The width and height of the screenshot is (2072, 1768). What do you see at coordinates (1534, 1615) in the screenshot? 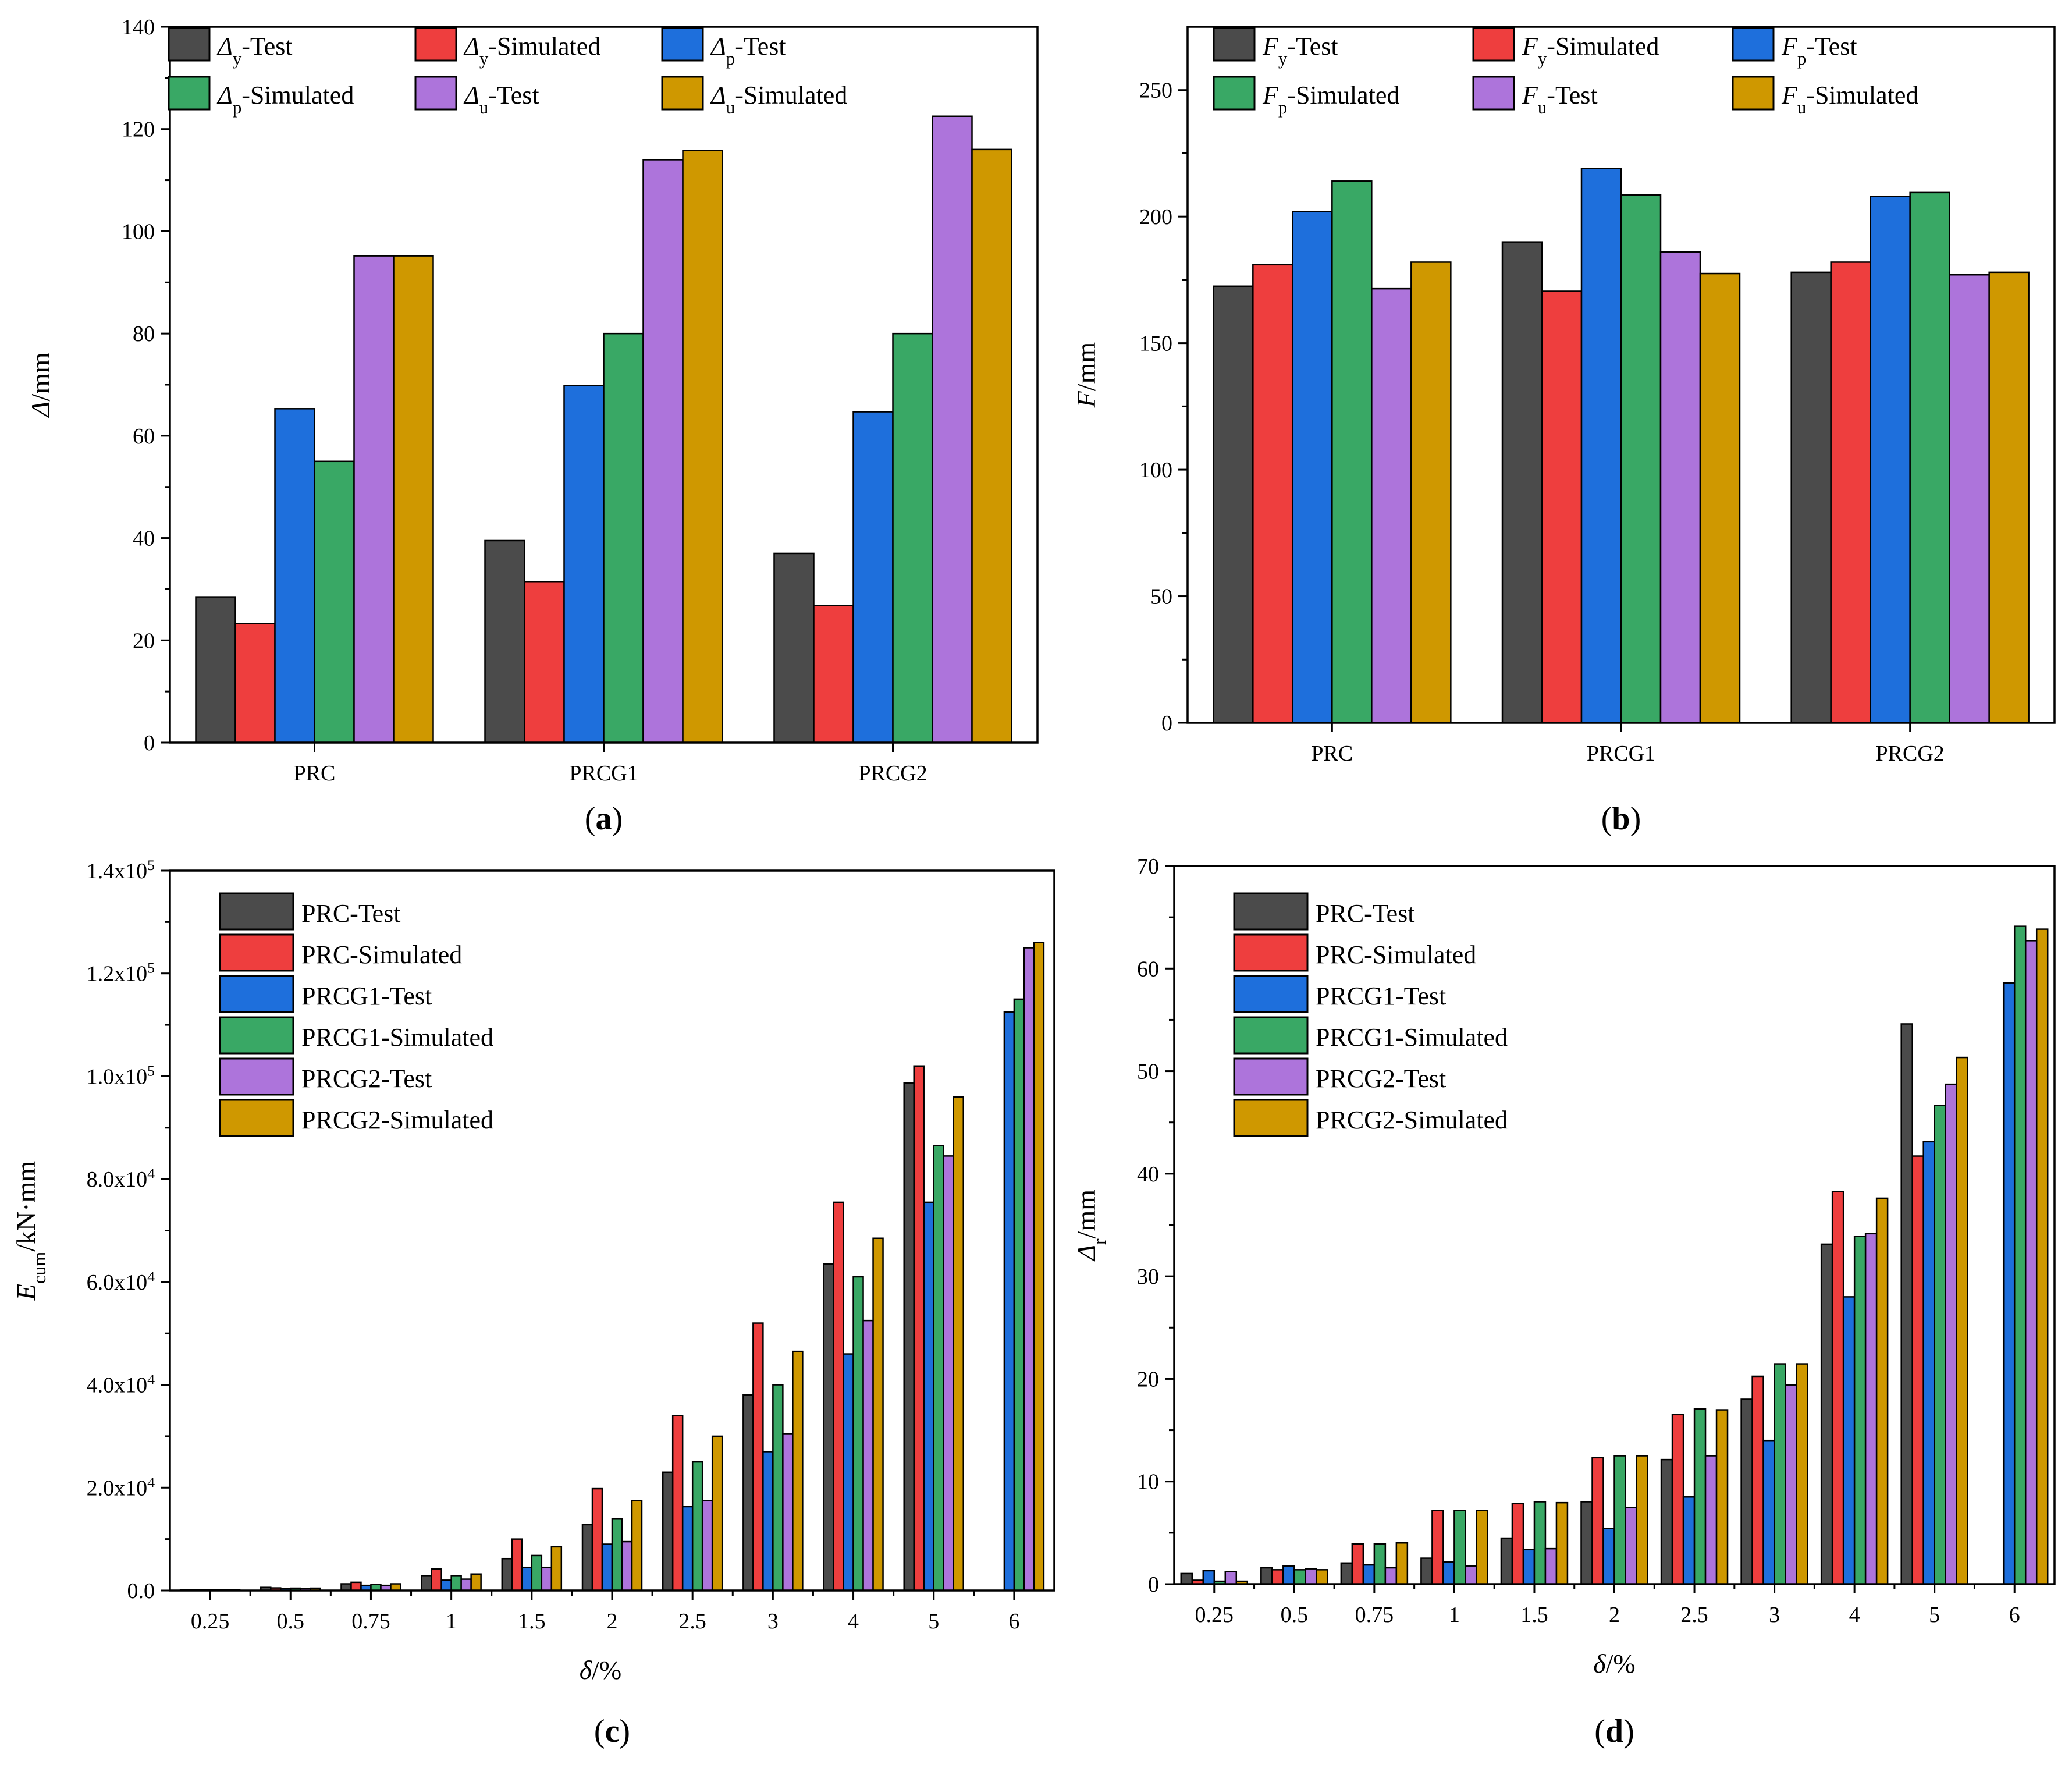
I see `x-tick-label: 1.5` at bounding box center [1534, 1615].